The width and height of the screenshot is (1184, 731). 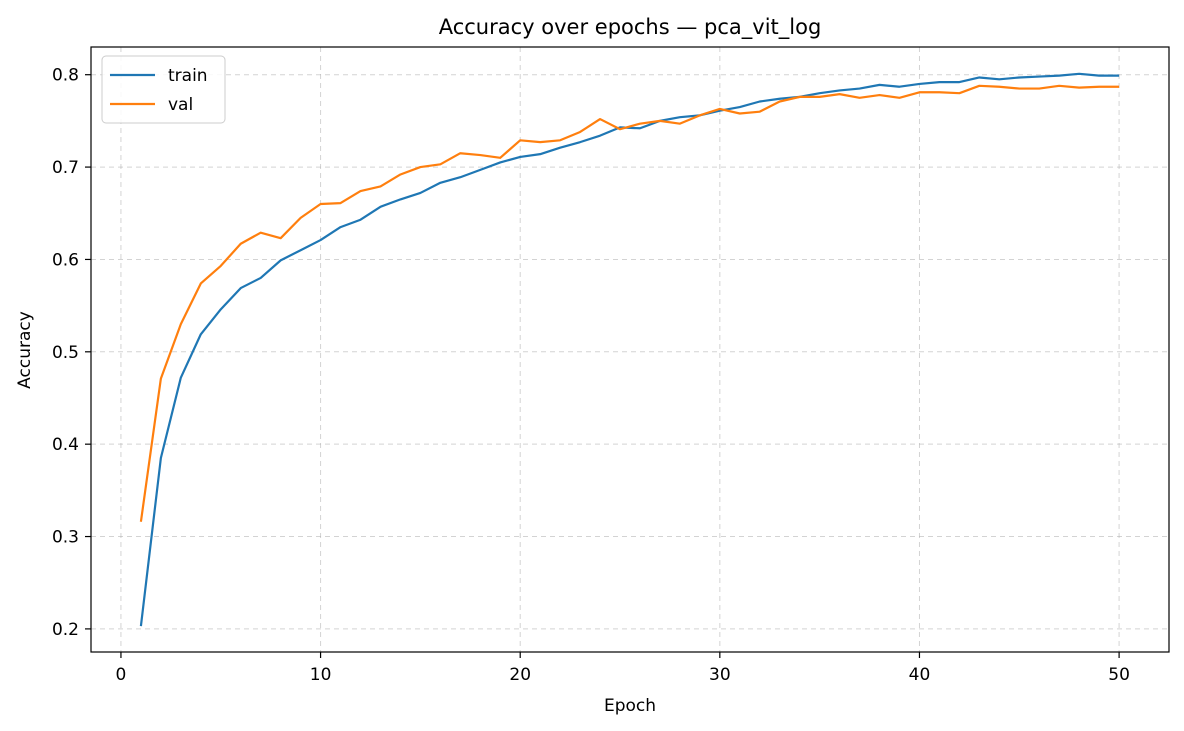 What do you see at coordinates (520, 675) in the screenshot?
I see `x-tick-label: 20` at bounding box center [520, 675].